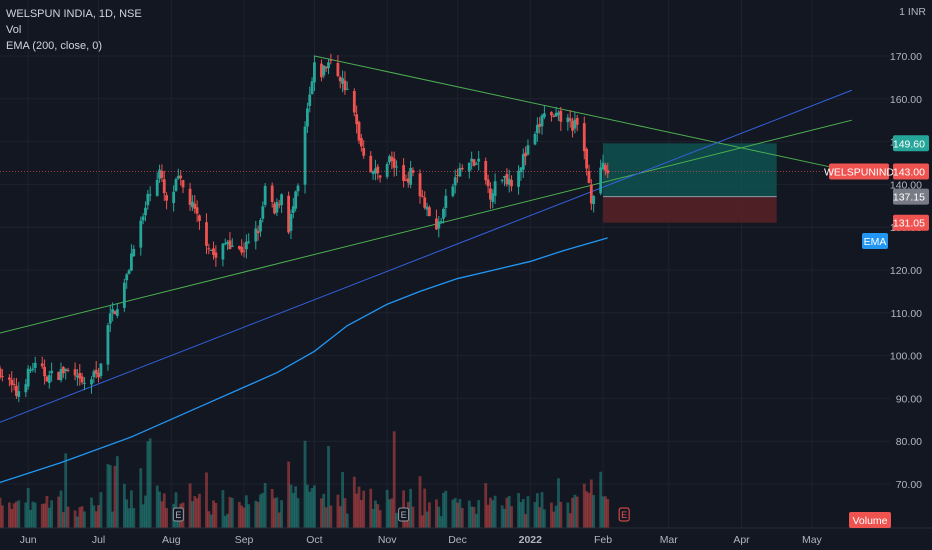  Describe the element at coordinates (911, 143) in the screenshot. I see `target-price-badge-box` at that location.